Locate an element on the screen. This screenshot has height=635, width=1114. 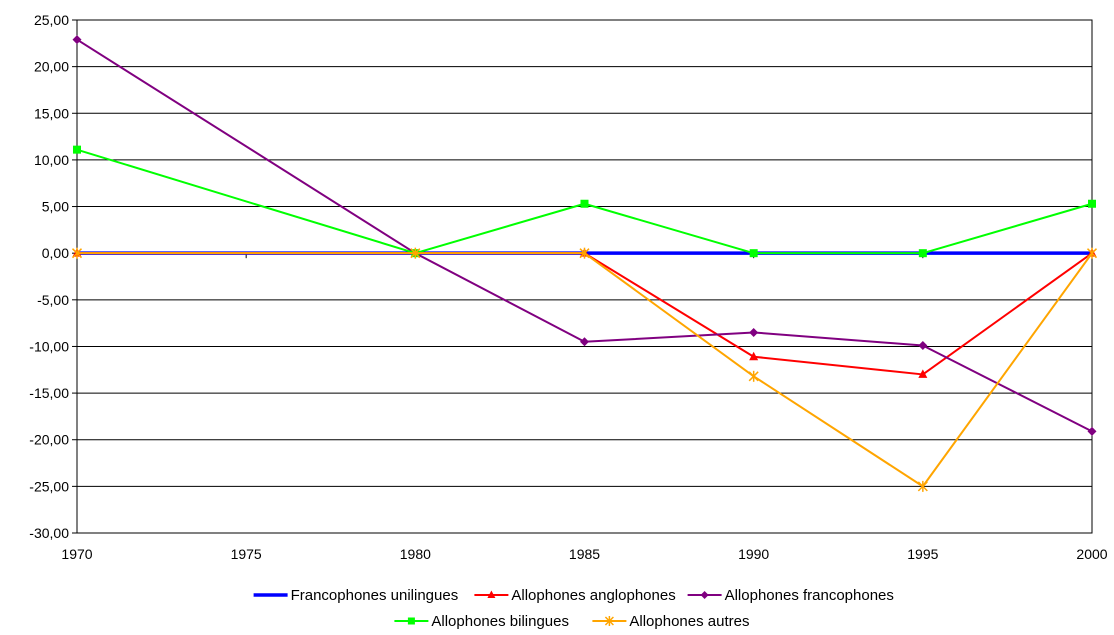
y-tick-label: -5,00 is located at coordinates (53, 300).